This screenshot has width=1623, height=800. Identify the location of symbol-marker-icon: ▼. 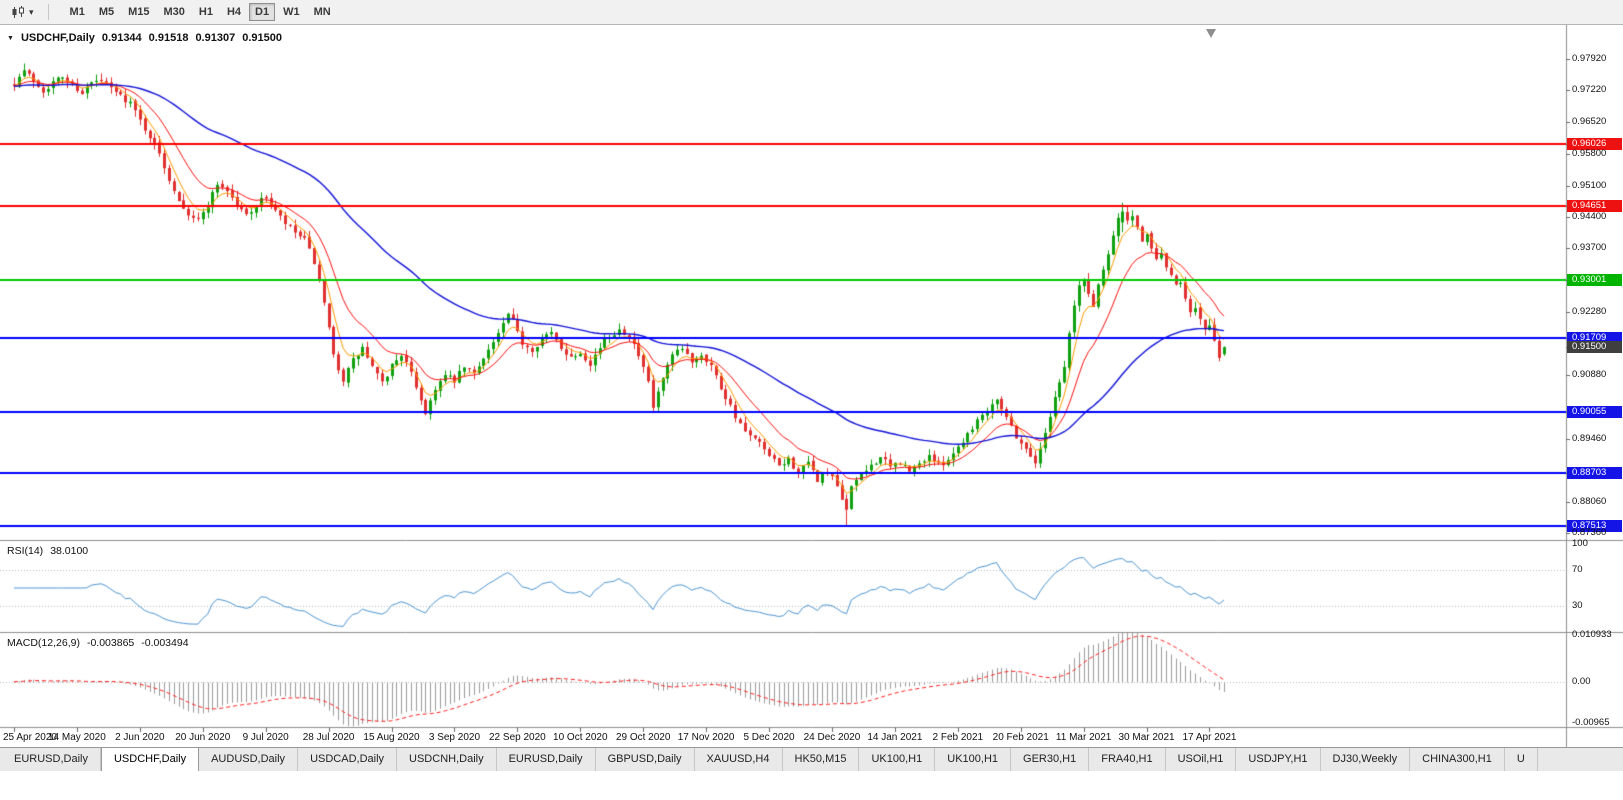
(10, 38).